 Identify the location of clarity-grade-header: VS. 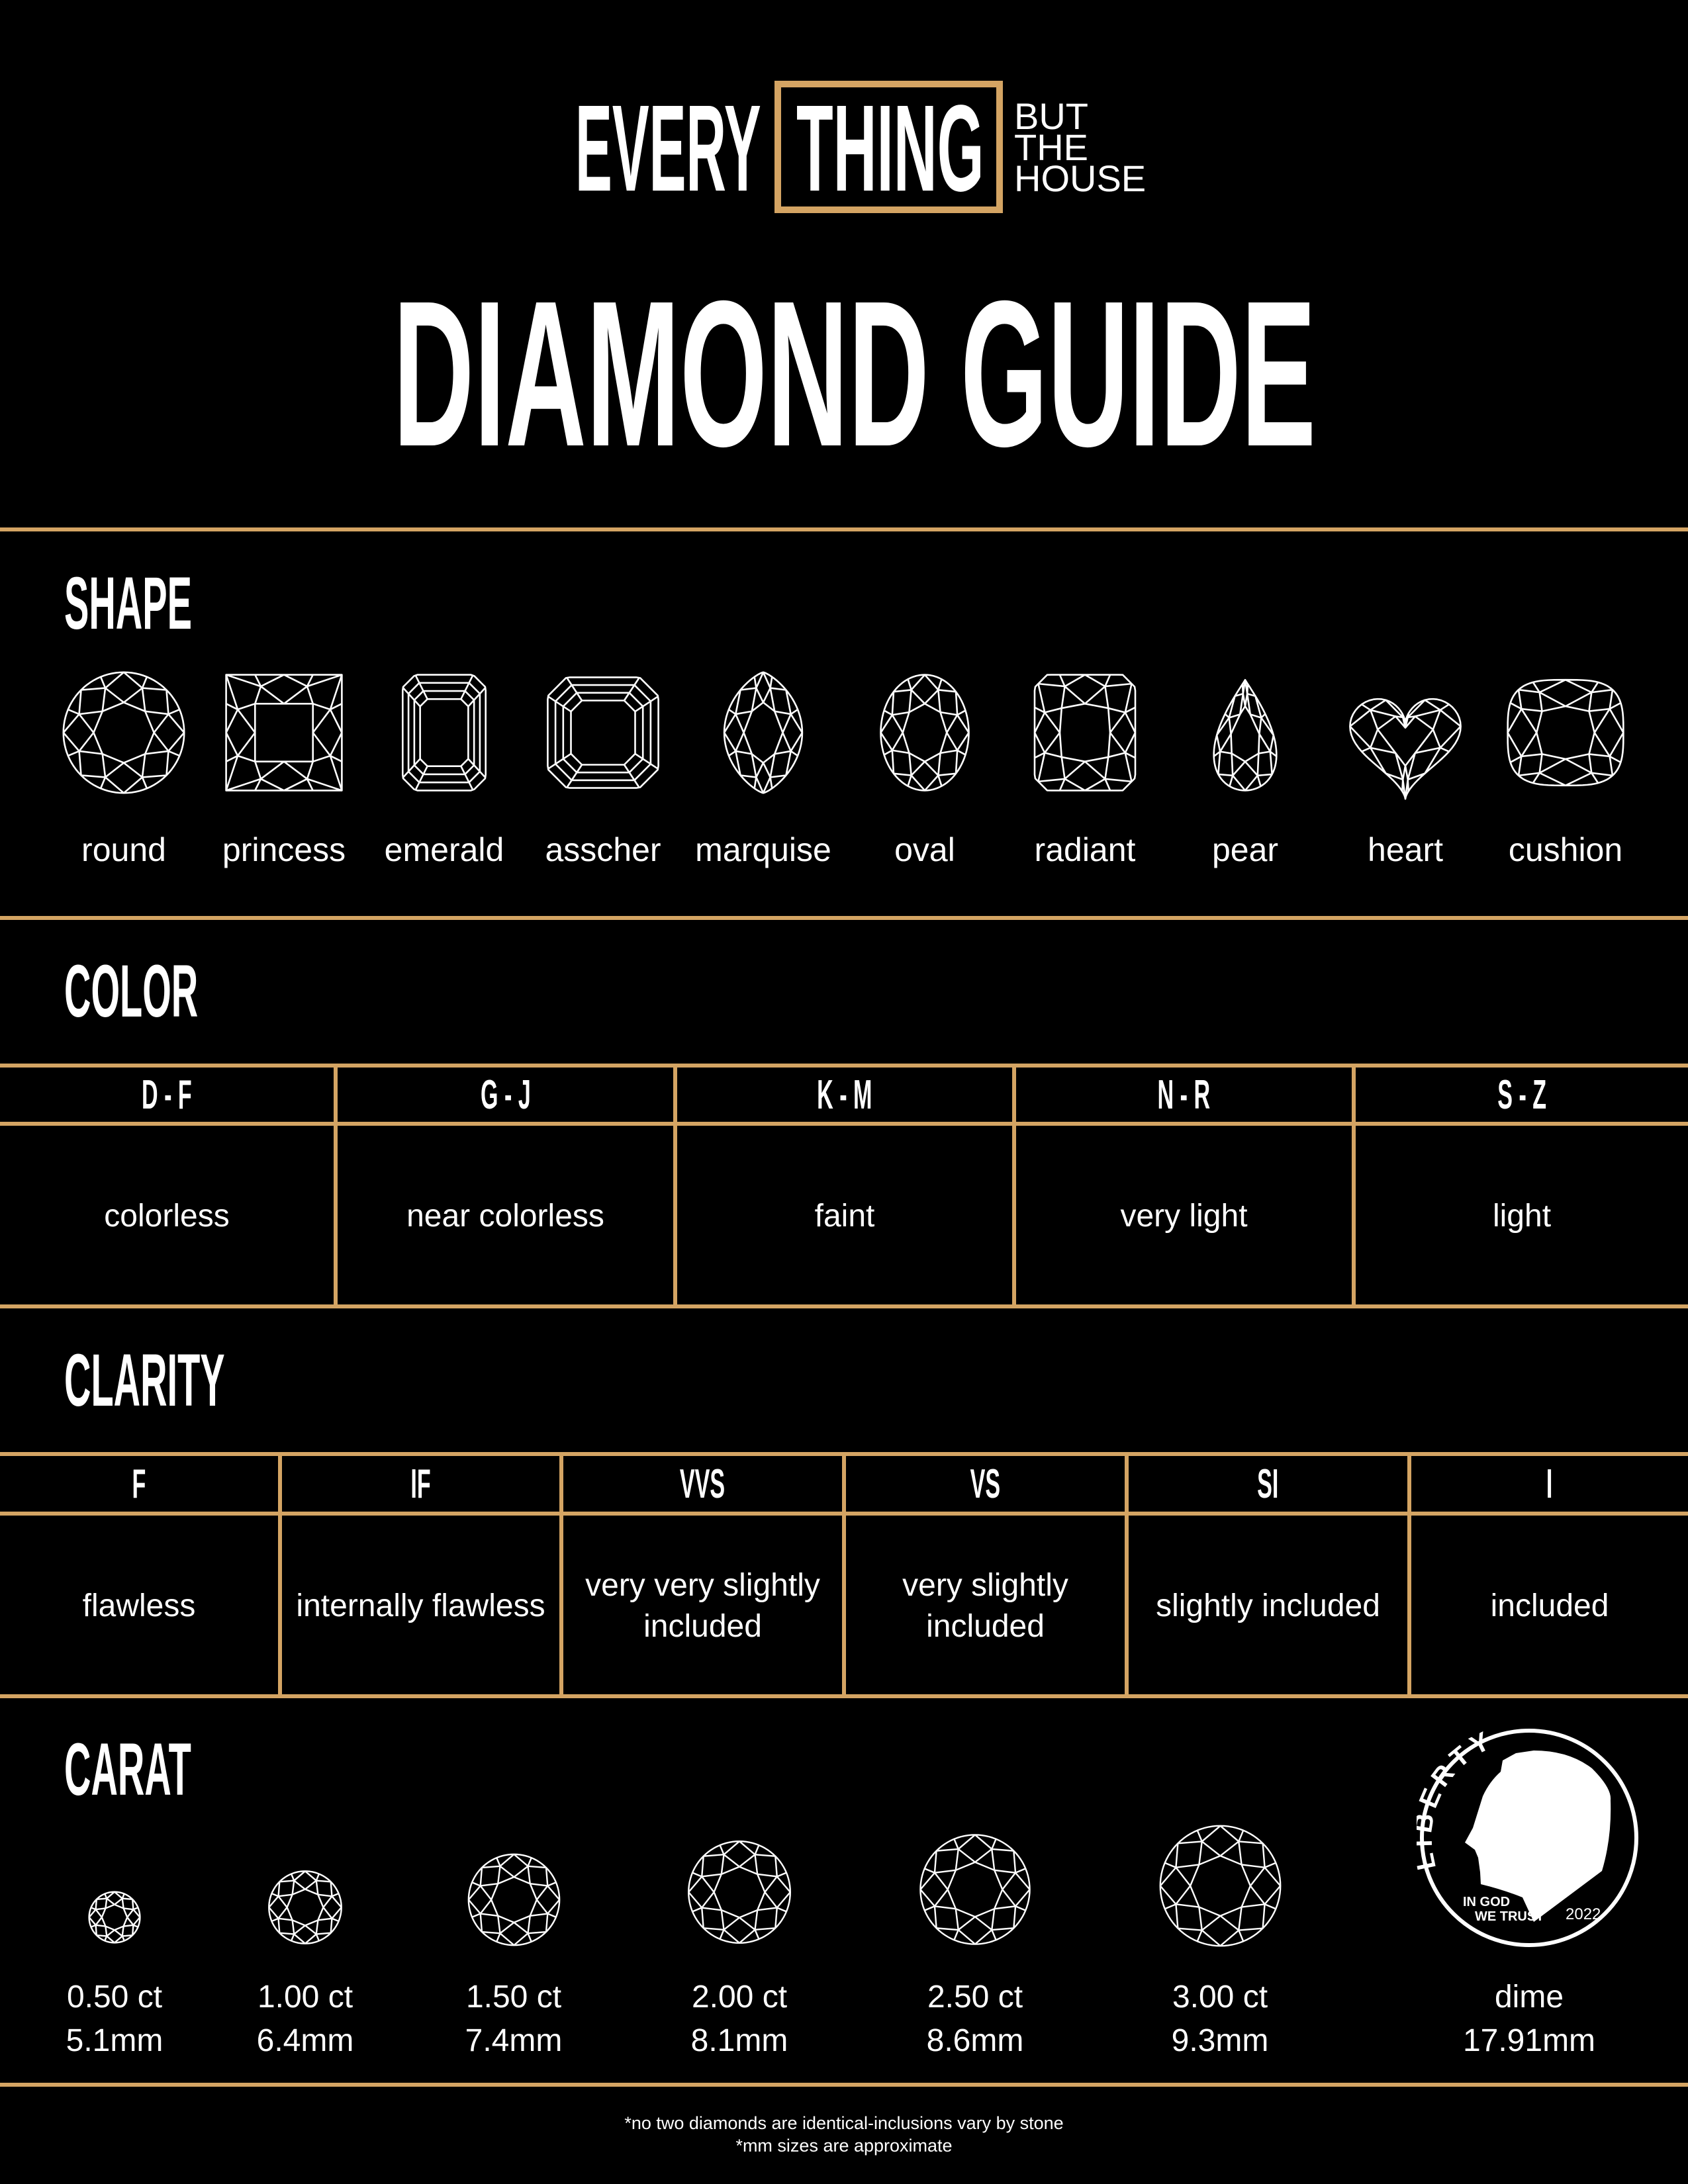
(985, 1484).